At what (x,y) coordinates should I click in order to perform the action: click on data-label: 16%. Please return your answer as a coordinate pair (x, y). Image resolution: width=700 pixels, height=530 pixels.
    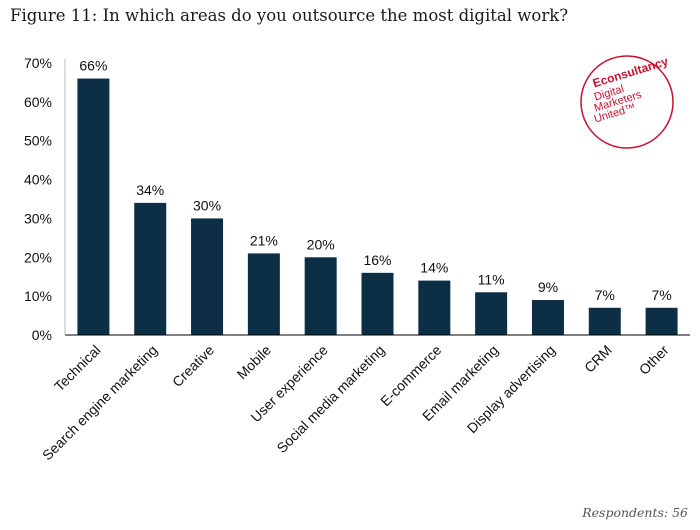
    Looking at the image, I should click on (377, 260).